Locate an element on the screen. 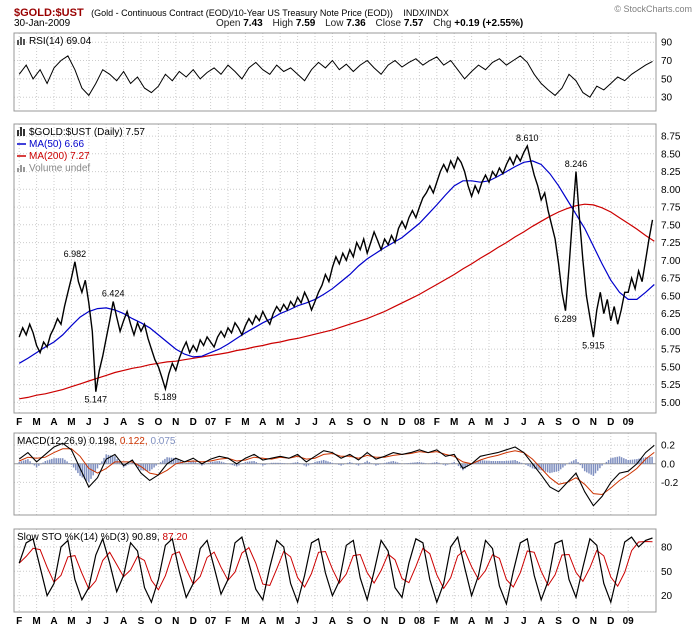 Image resolution: width=700 pixels, height=639 pixels. y-axis-label: 7.25 is located at coordinates (671, 243).